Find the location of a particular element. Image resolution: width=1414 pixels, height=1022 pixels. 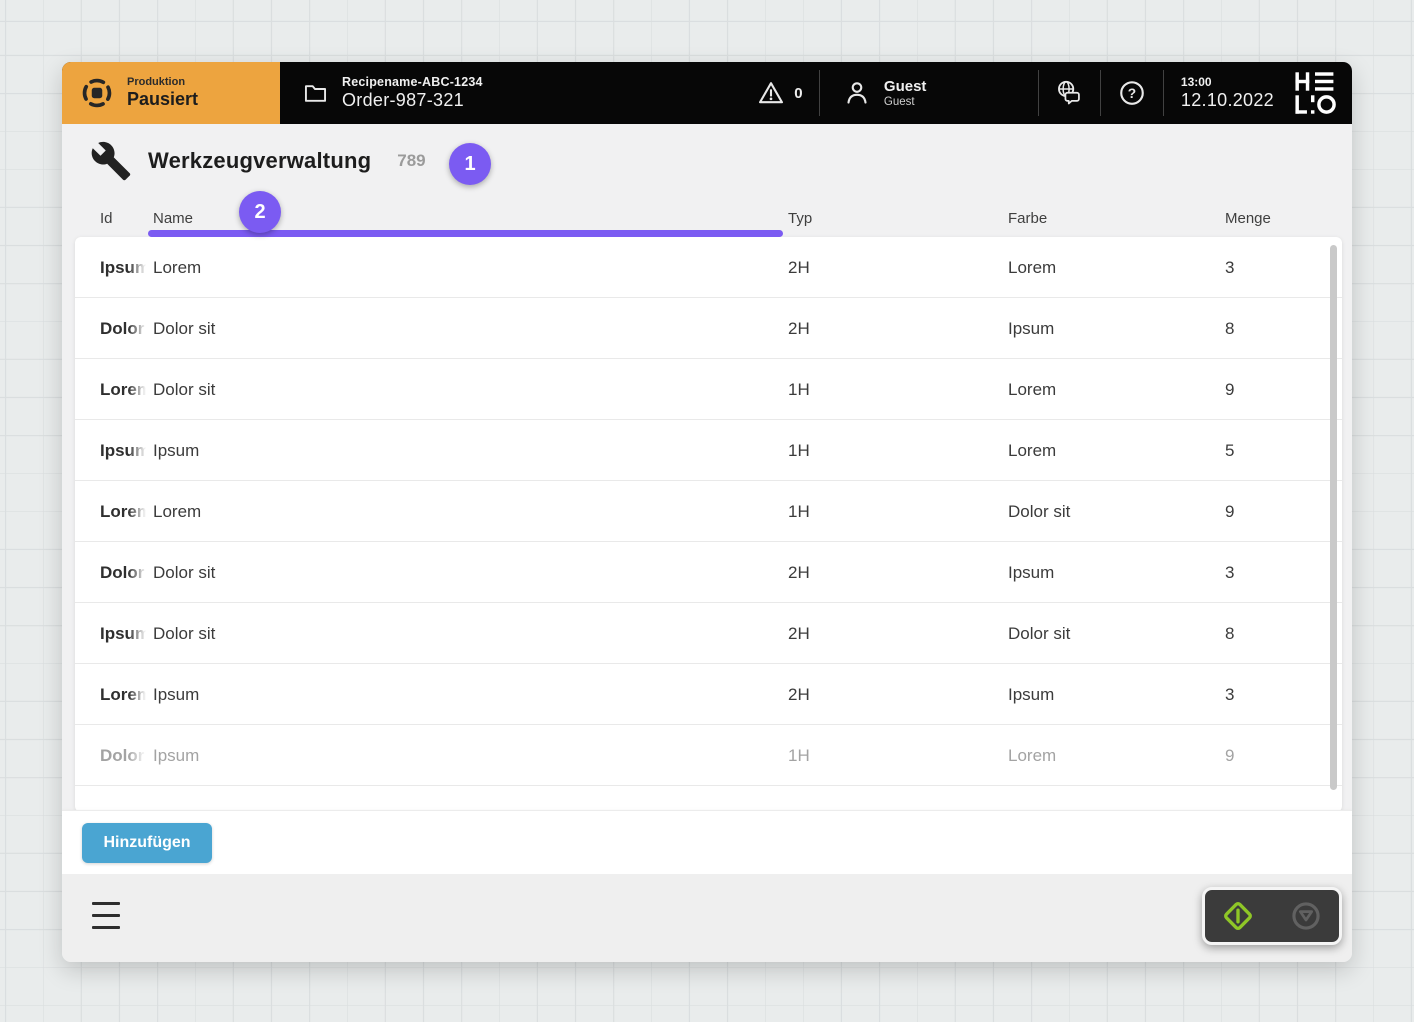

production-label: Produktion is located at coordinates (156, 82).